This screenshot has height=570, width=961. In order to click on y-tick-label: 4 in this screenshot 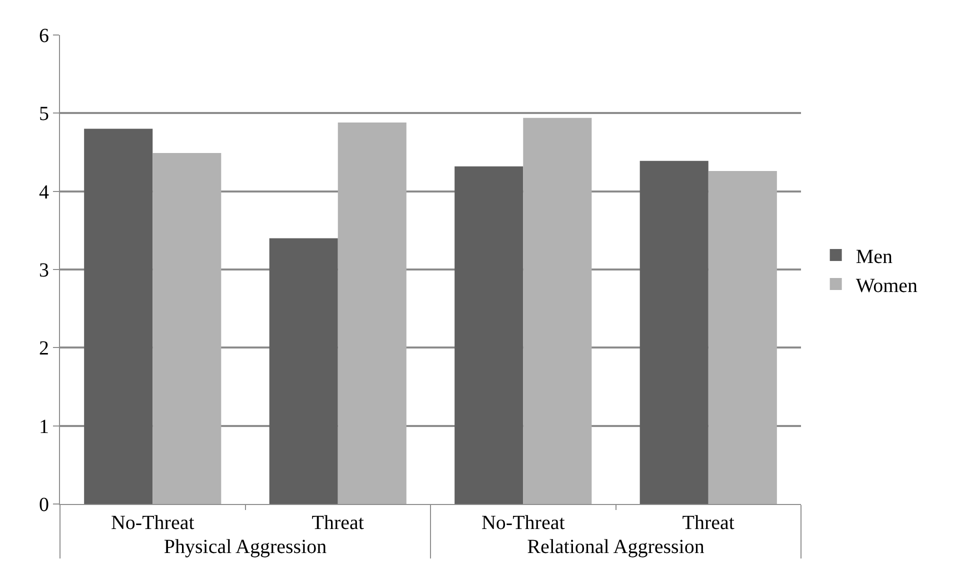, I will do `click(44, 192)`.